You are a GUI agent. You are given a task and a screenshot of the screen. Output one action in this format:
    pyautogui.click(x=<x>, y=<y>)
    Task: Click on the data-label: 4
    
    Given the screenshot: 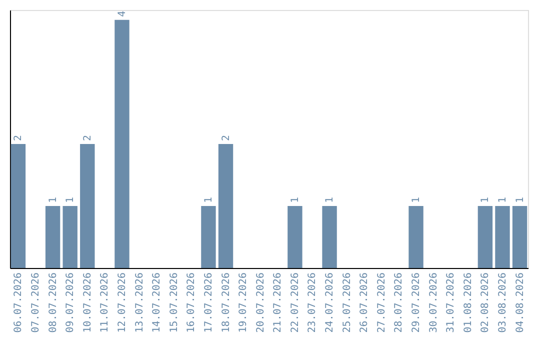 What is the action you would take?
    pyautogui.click(x=122, y=13)
    